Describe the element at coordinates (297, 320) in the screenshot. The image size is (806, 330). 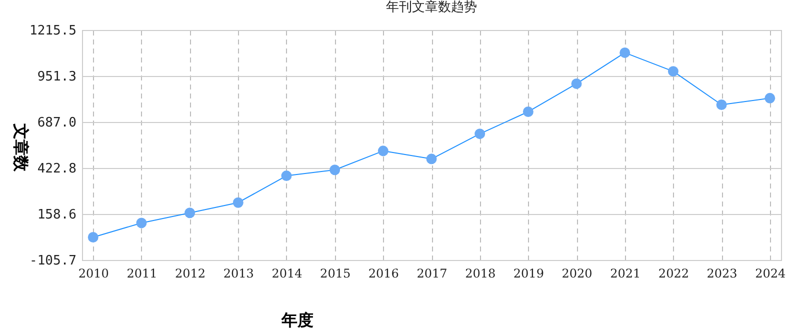
I see `x-axis-title: 年度` at that location.